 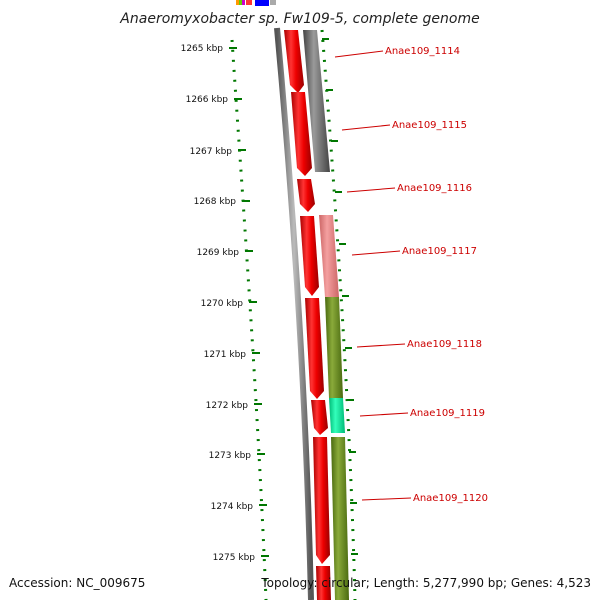 What do you see at coordinates (215, 202) in the screenshot?
I see `tick-label: 1268 kbp` at bounding box center [215, 202].